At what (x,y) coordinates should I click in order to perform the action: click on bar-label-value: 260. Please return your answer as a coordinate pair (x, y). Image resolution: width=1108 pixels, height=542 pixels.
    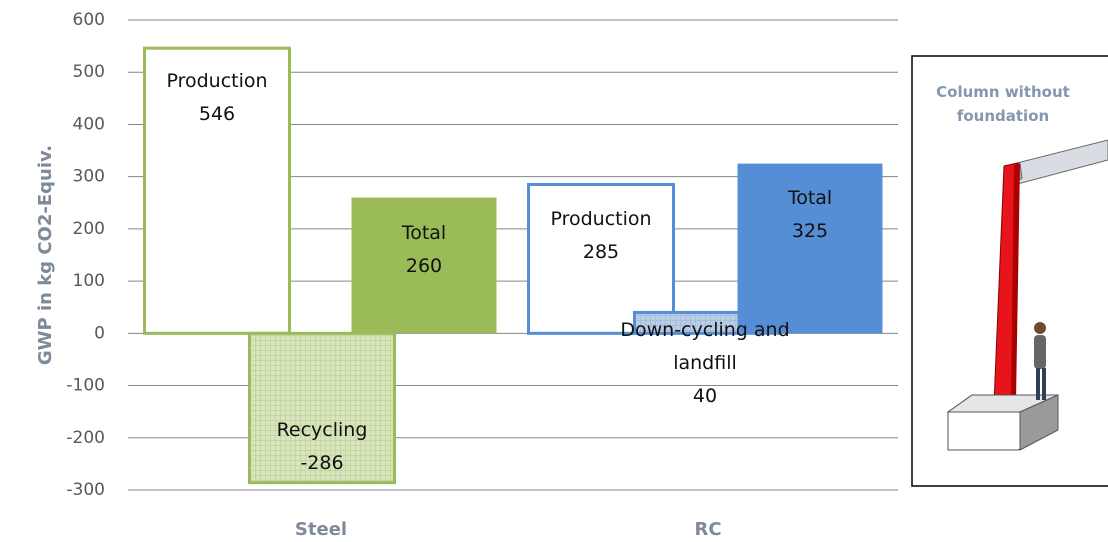
    Looking at the image, I should click on (424, 266).